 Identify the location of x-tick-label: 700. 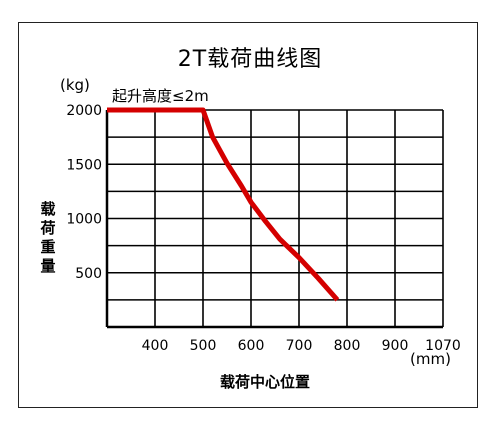
(299, 346).